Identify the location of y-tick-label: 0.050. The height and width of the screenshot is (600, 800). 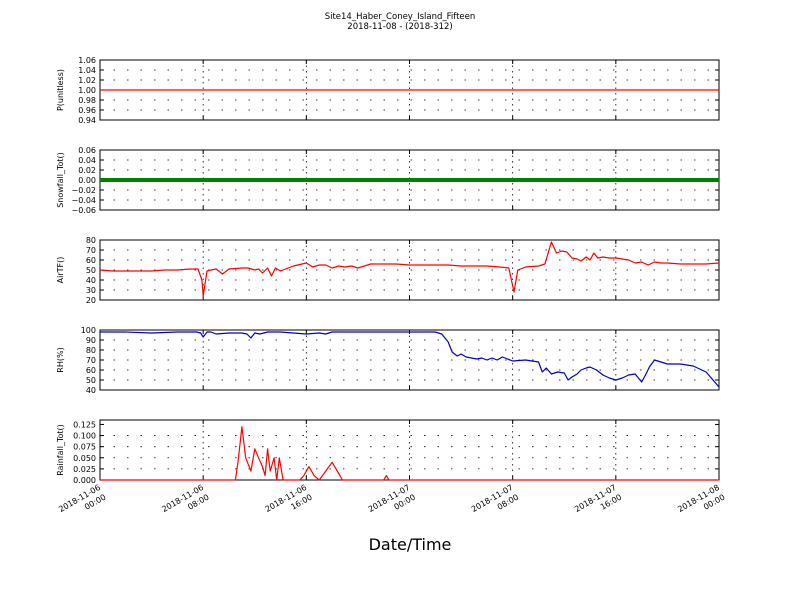
(84, 458).